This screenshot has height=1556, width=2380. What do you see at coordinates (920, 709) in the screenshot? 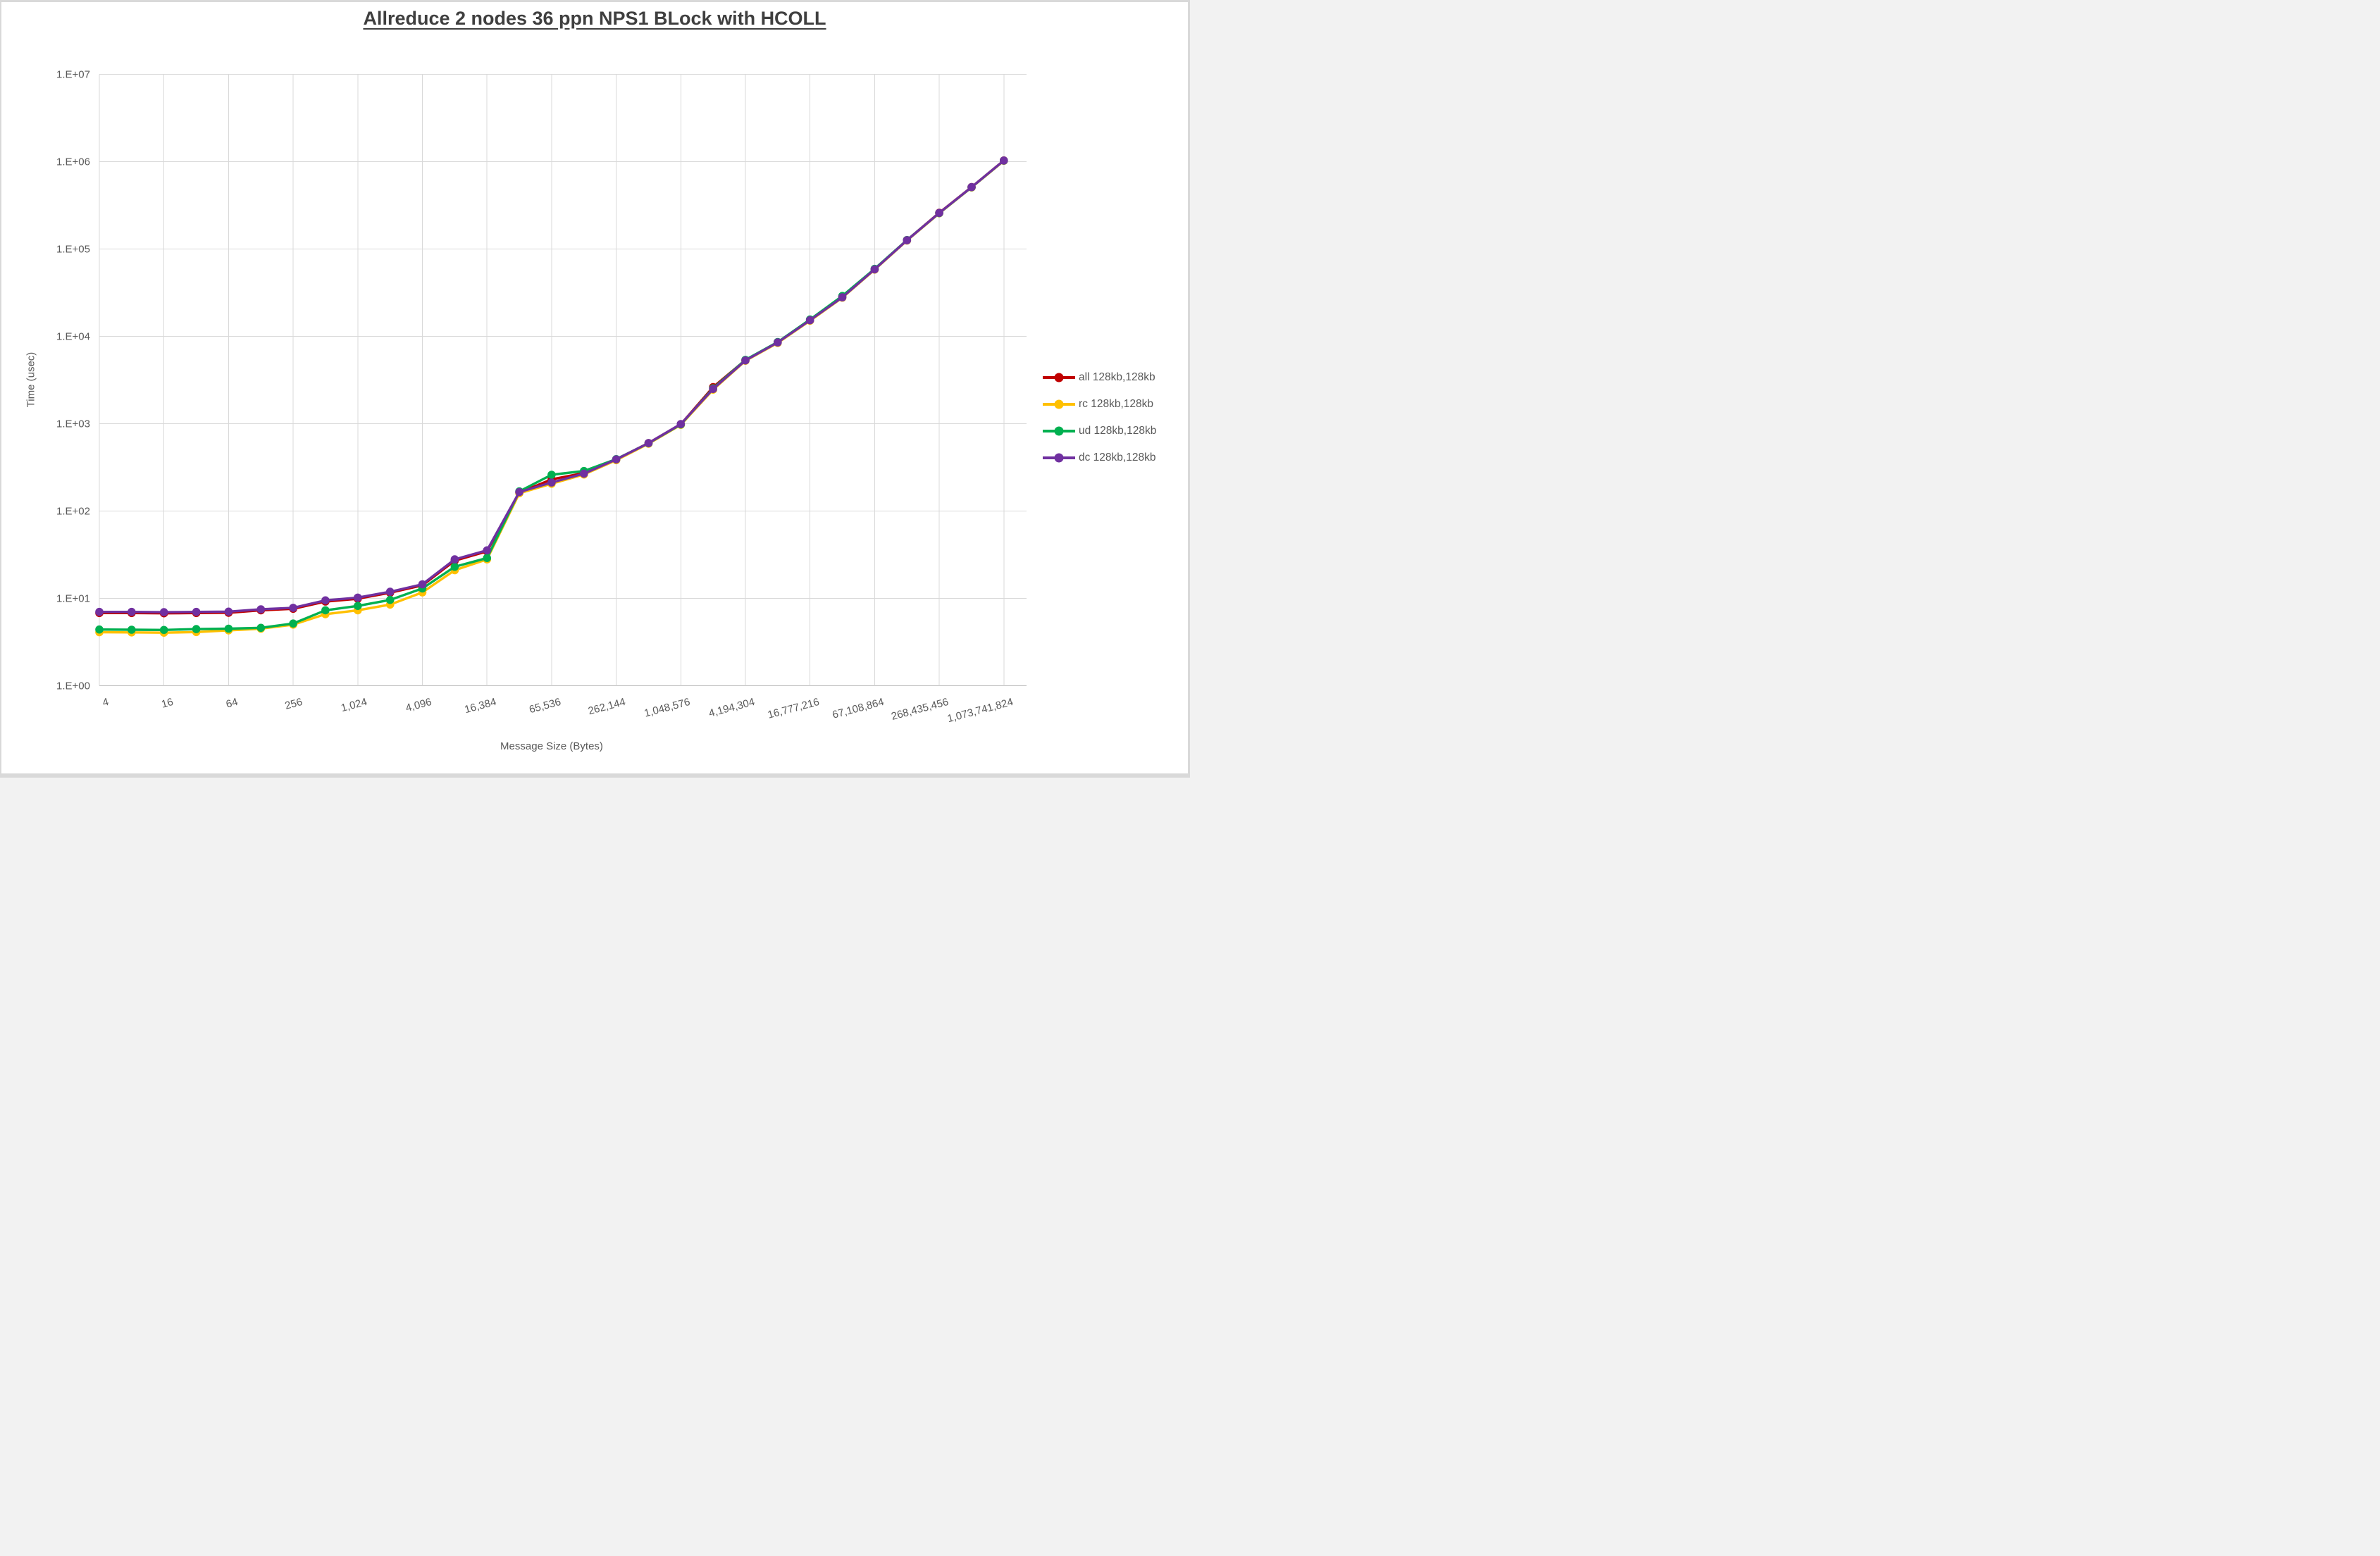
I see `x-tick-label: 268,435,456` at bounding box center [920, 709].